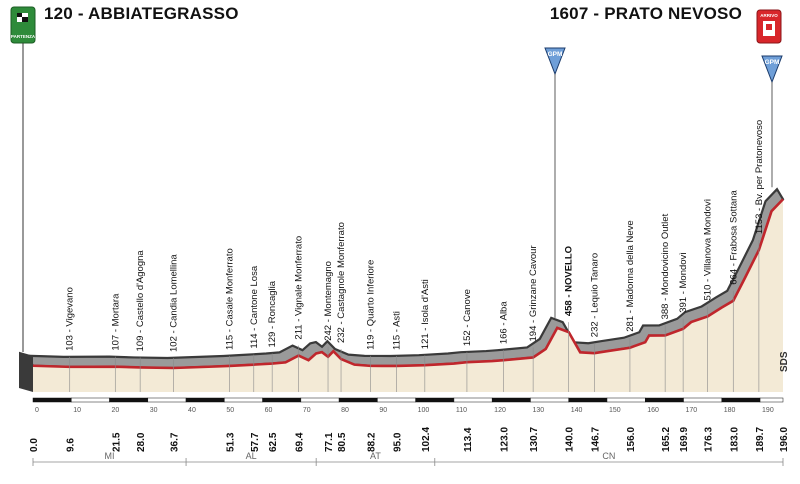 This screenshot has height=484, width=800. Describe the element at coordinates (115, 322) in the screenshot. I see `place-label: 107 - Mortara` at that location.